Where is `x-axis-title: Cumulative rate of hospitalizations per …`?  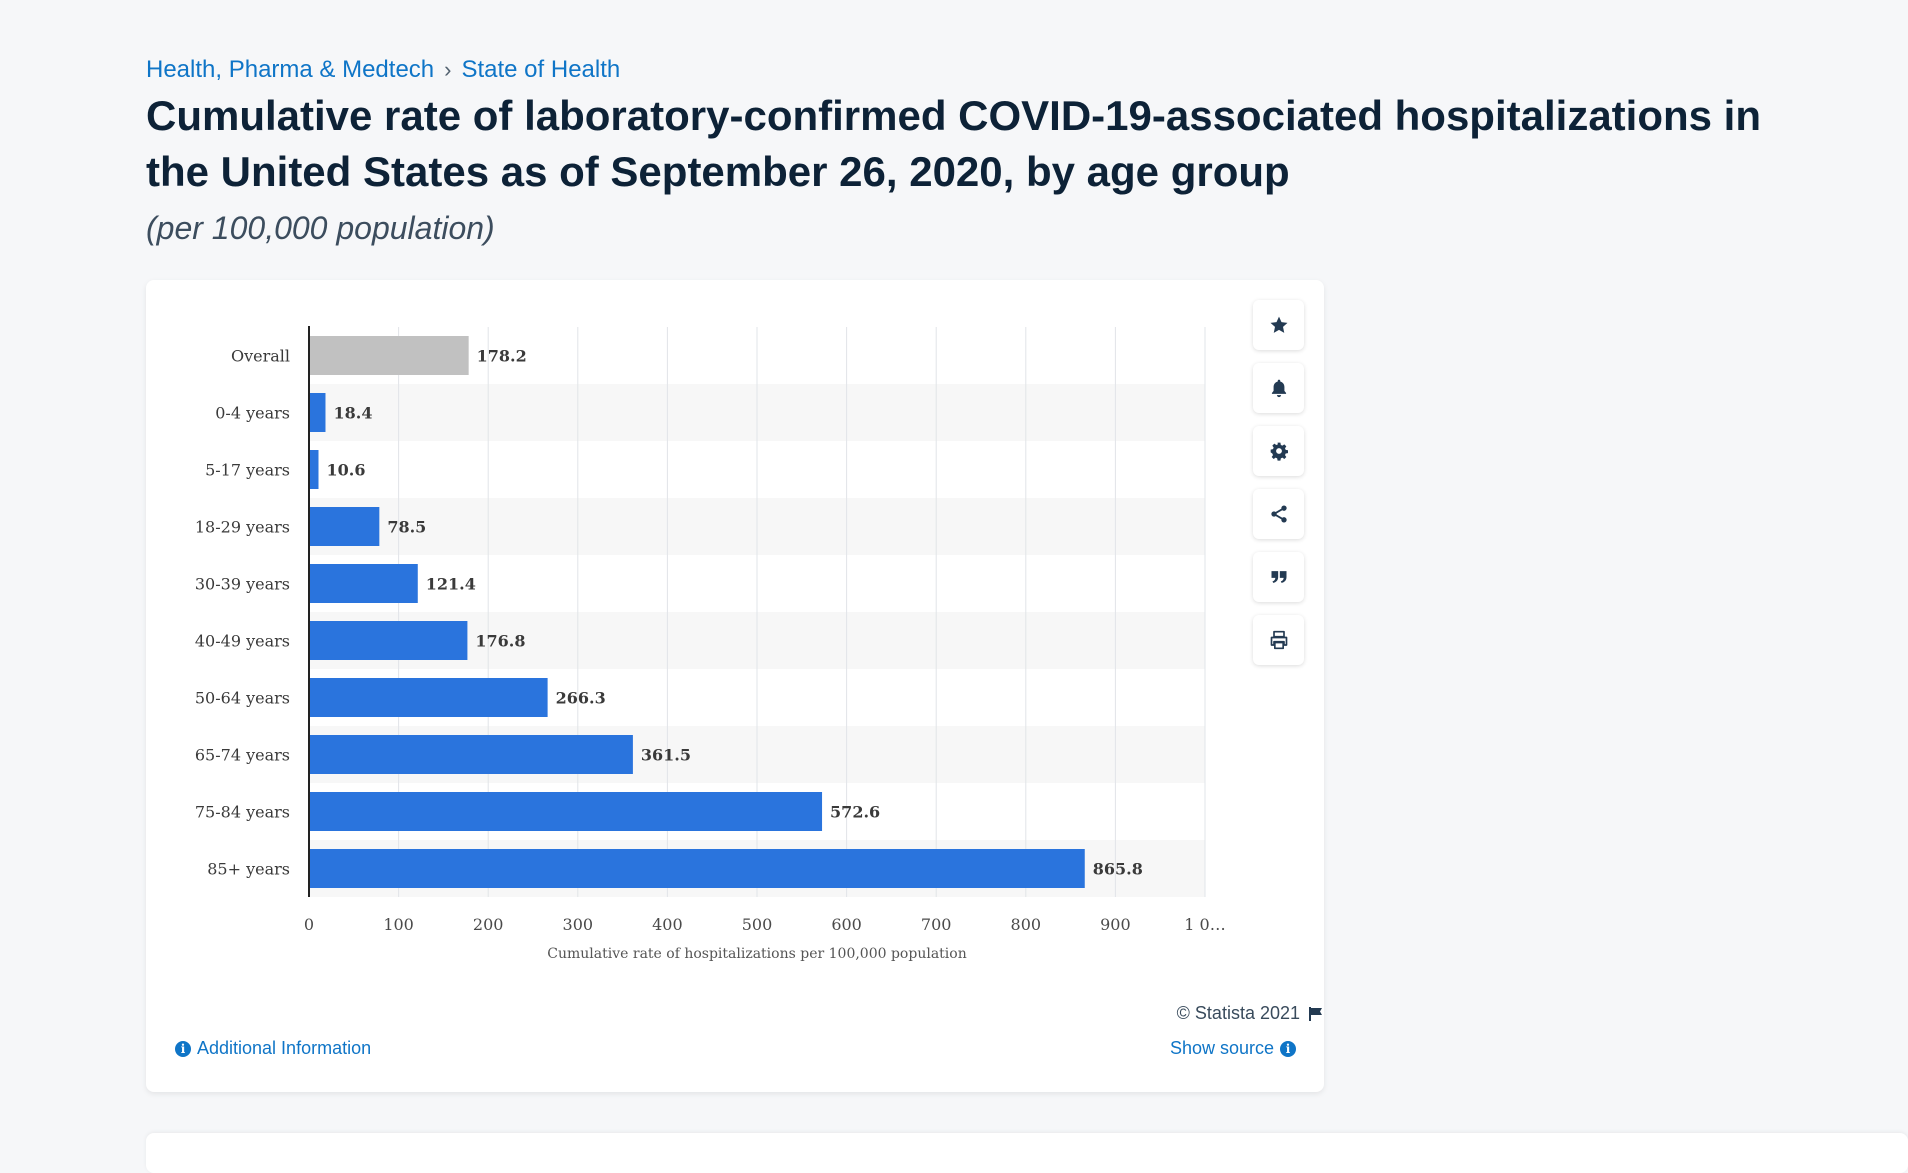 x-axis-title: Cumulative rate of hospitalizations per … is located at coordinates (756, 954).